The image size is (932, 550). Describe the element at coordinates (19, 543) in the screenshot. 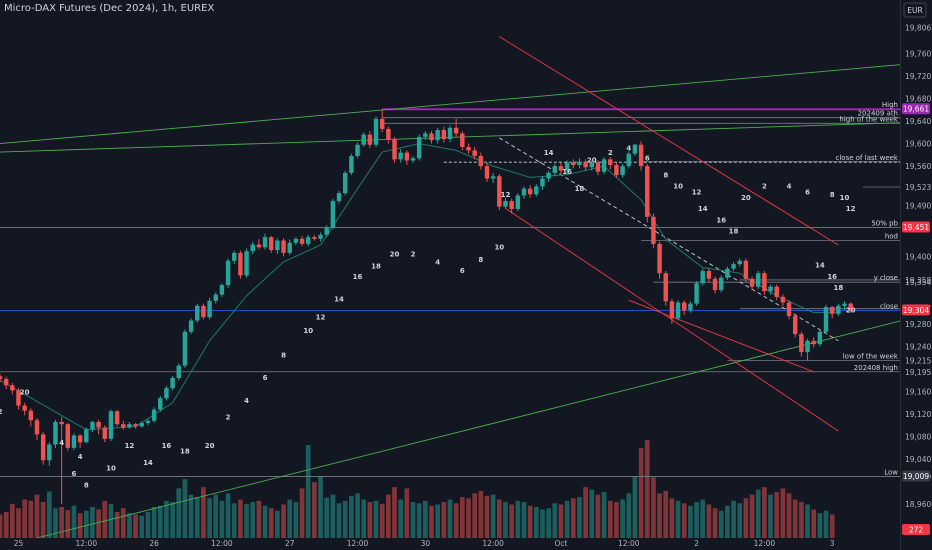

I see `x-tick-label: 25` at that location.